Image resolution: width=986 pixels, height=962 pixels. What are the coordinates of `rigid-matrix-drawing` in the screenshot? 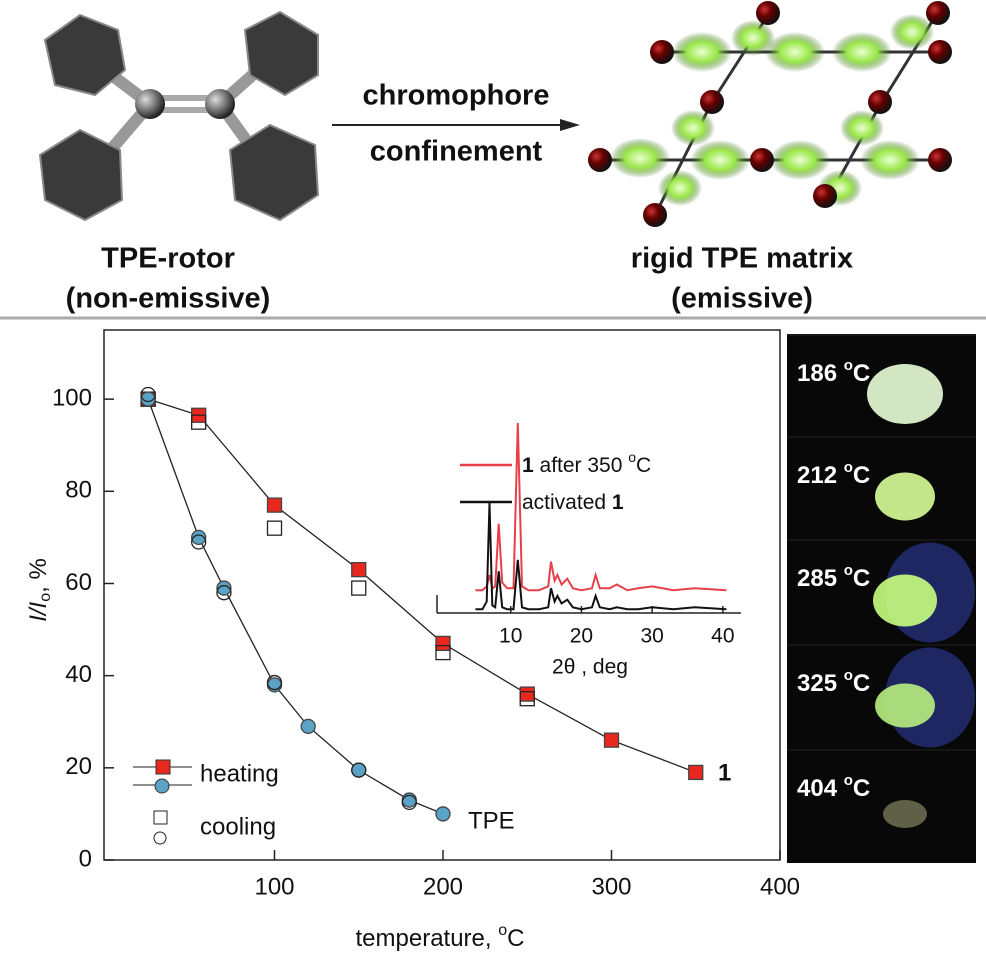 It's located at (770, 114).